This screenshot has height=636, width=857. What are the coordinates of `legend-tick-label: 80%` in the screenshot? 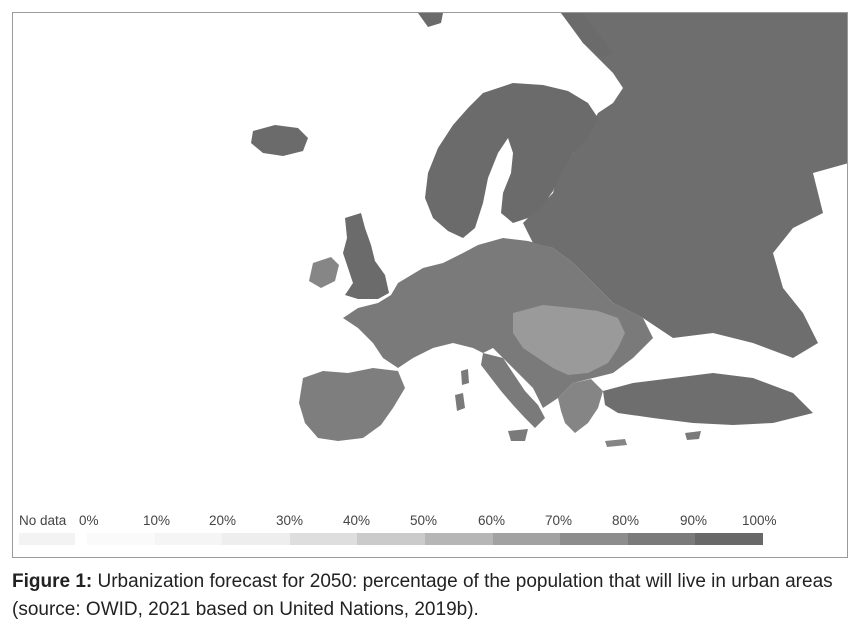 It's located at (626, 520).